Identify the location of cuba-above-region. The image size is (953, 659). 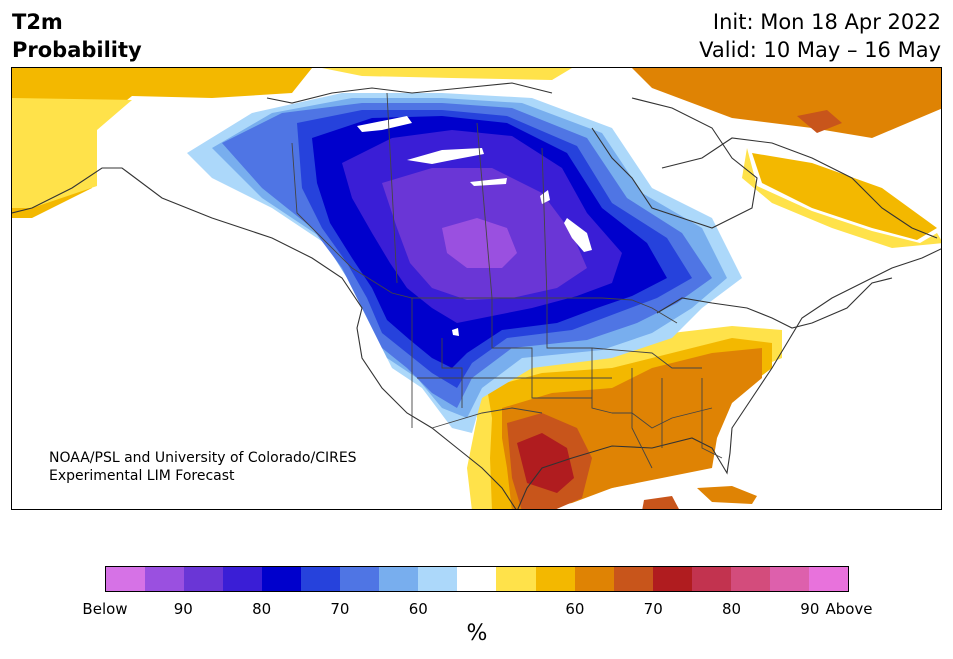
(727, 495).